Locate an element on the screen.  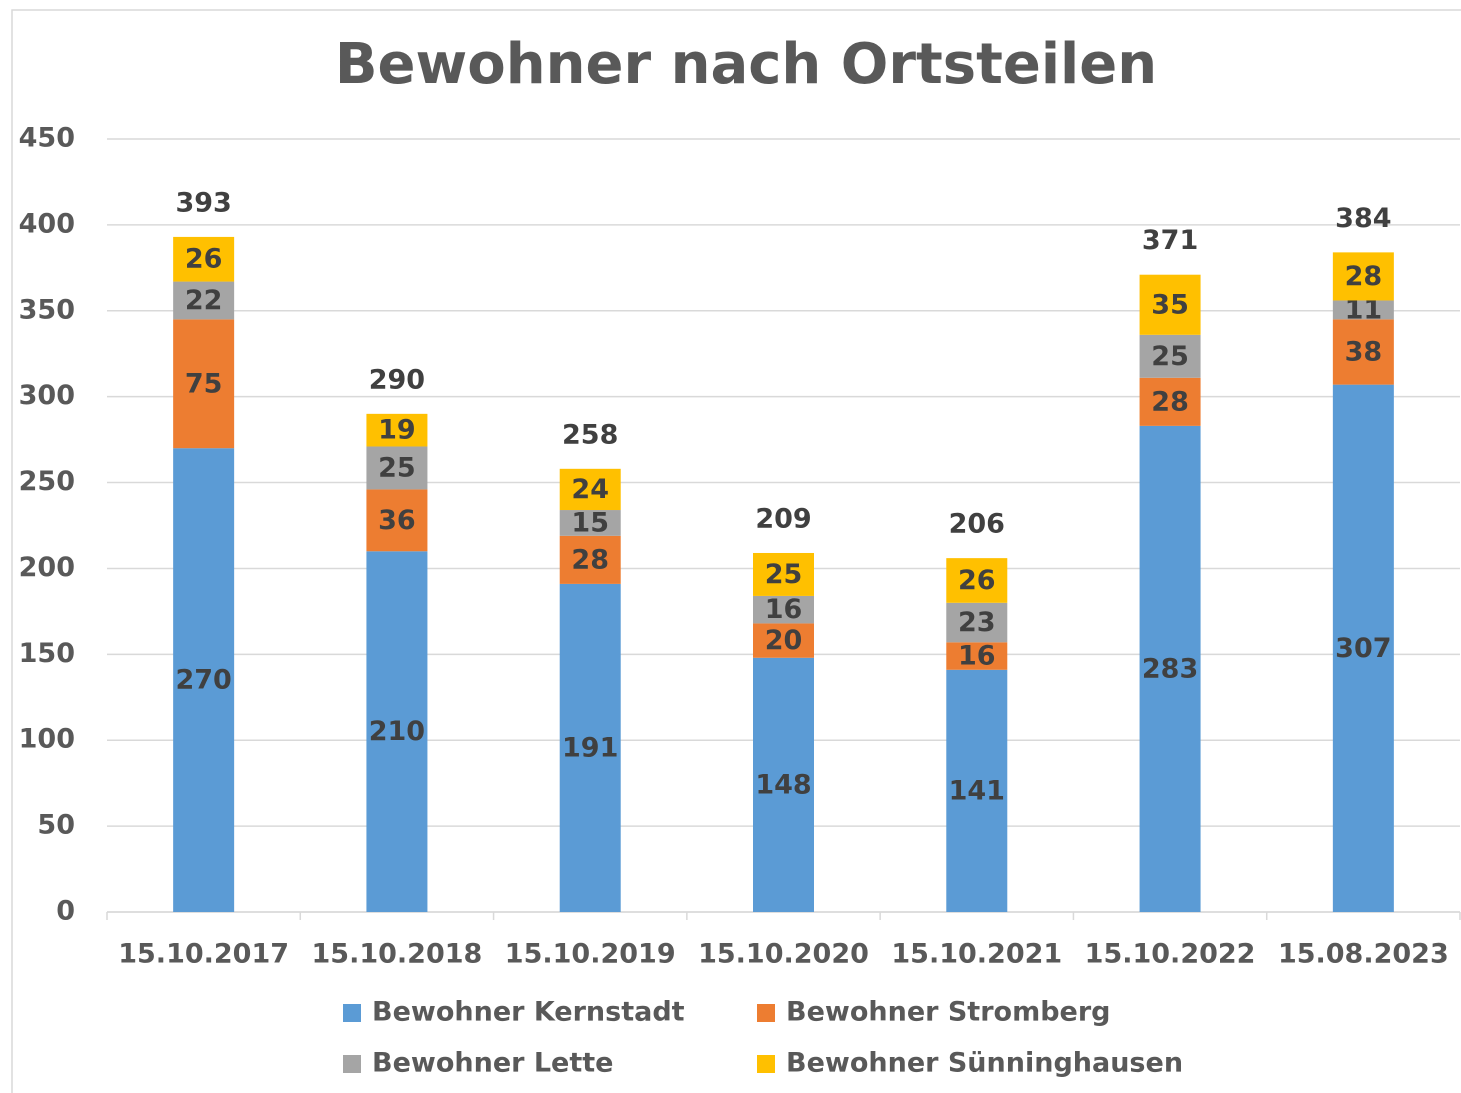
data-label: 148 is located at coordinates (783, 784).